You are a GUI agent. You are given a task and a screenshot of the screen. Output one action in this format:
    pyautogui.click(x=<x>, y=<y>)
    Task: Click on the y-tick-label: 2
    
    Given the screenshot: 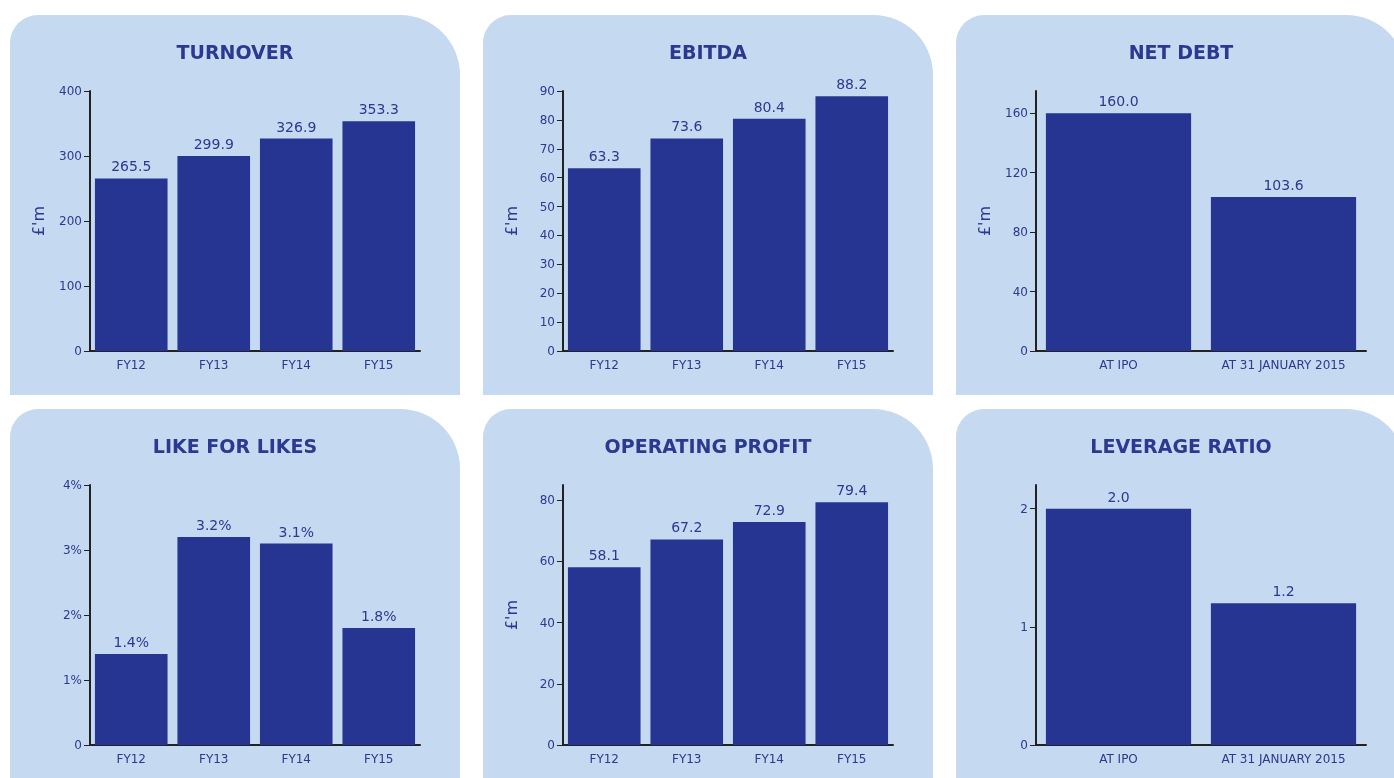 What is the action you would take?
    pyautogui.click(x=1024, y=508)
    